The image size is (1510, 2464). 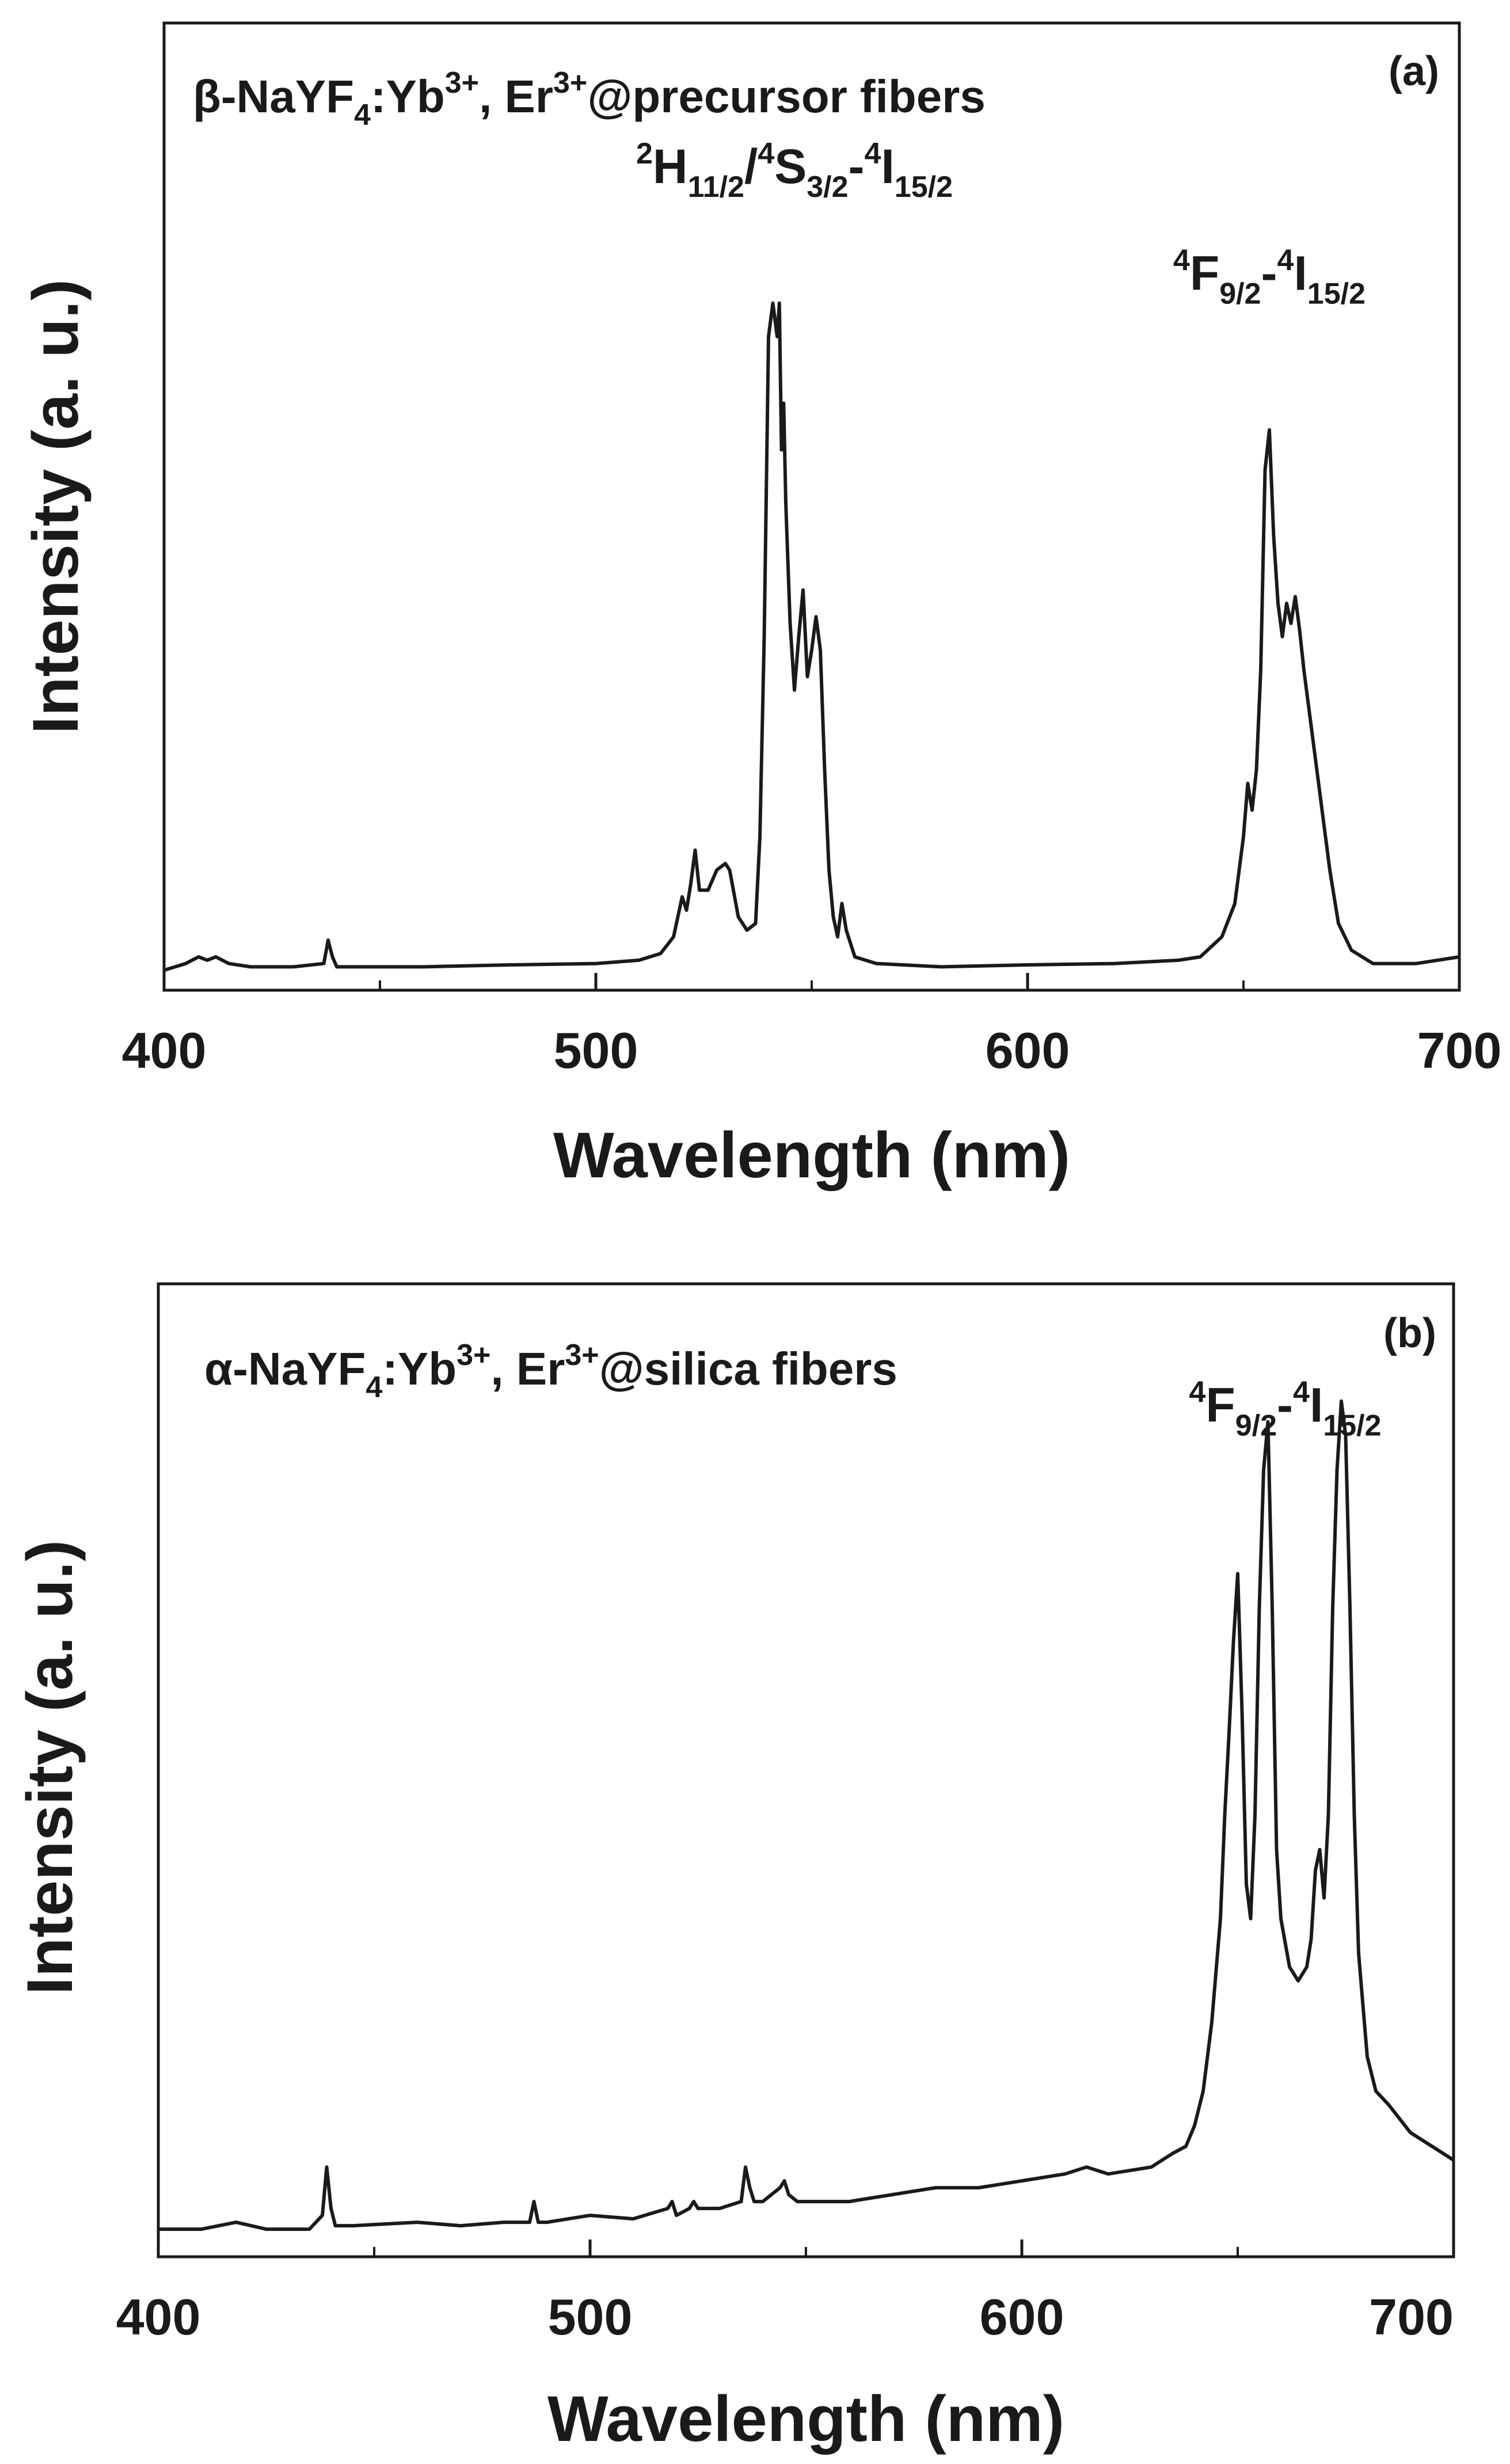 What do you see at coordinates (806, 2248) in the screenshot?
I see `panel-b-x-ticks` at bounding box center [806, 2248].